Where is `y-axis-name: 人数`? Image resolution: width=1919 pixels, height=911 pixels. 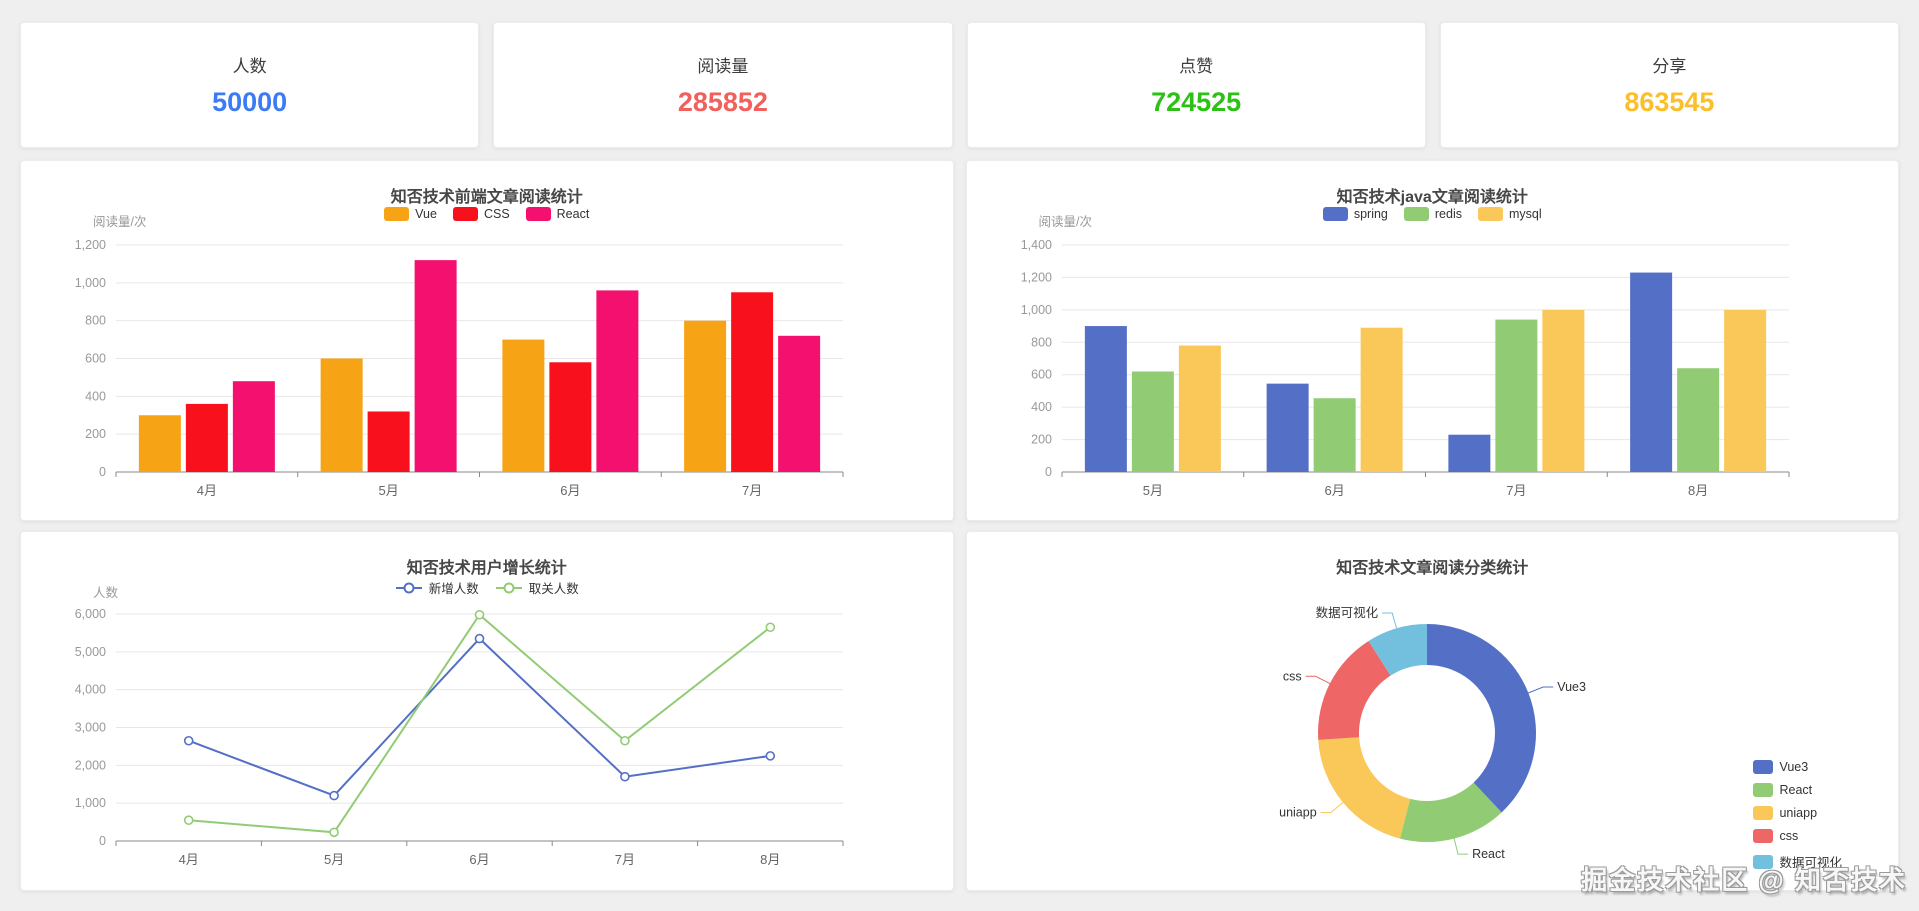 y-axis-name: 人数 is located at coordinates (106, 593).